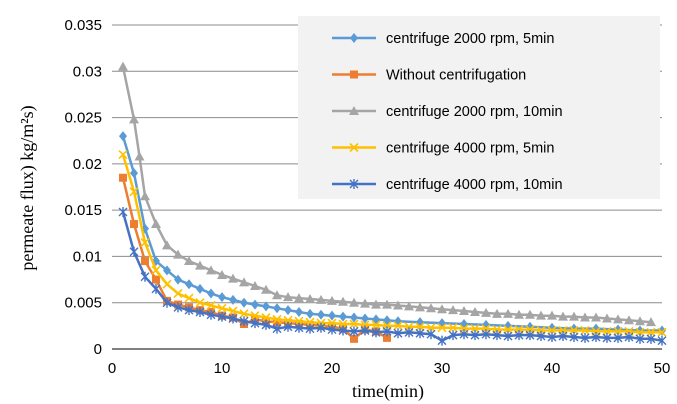  I want to click on x-tick-label: 20, so click(332, 368).